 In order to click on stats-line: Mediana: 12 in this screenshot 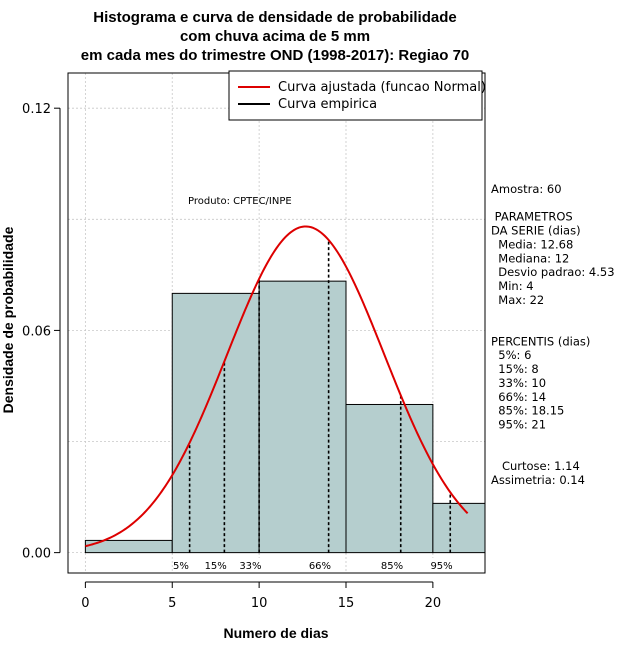, I will do `click(530, 258)`.